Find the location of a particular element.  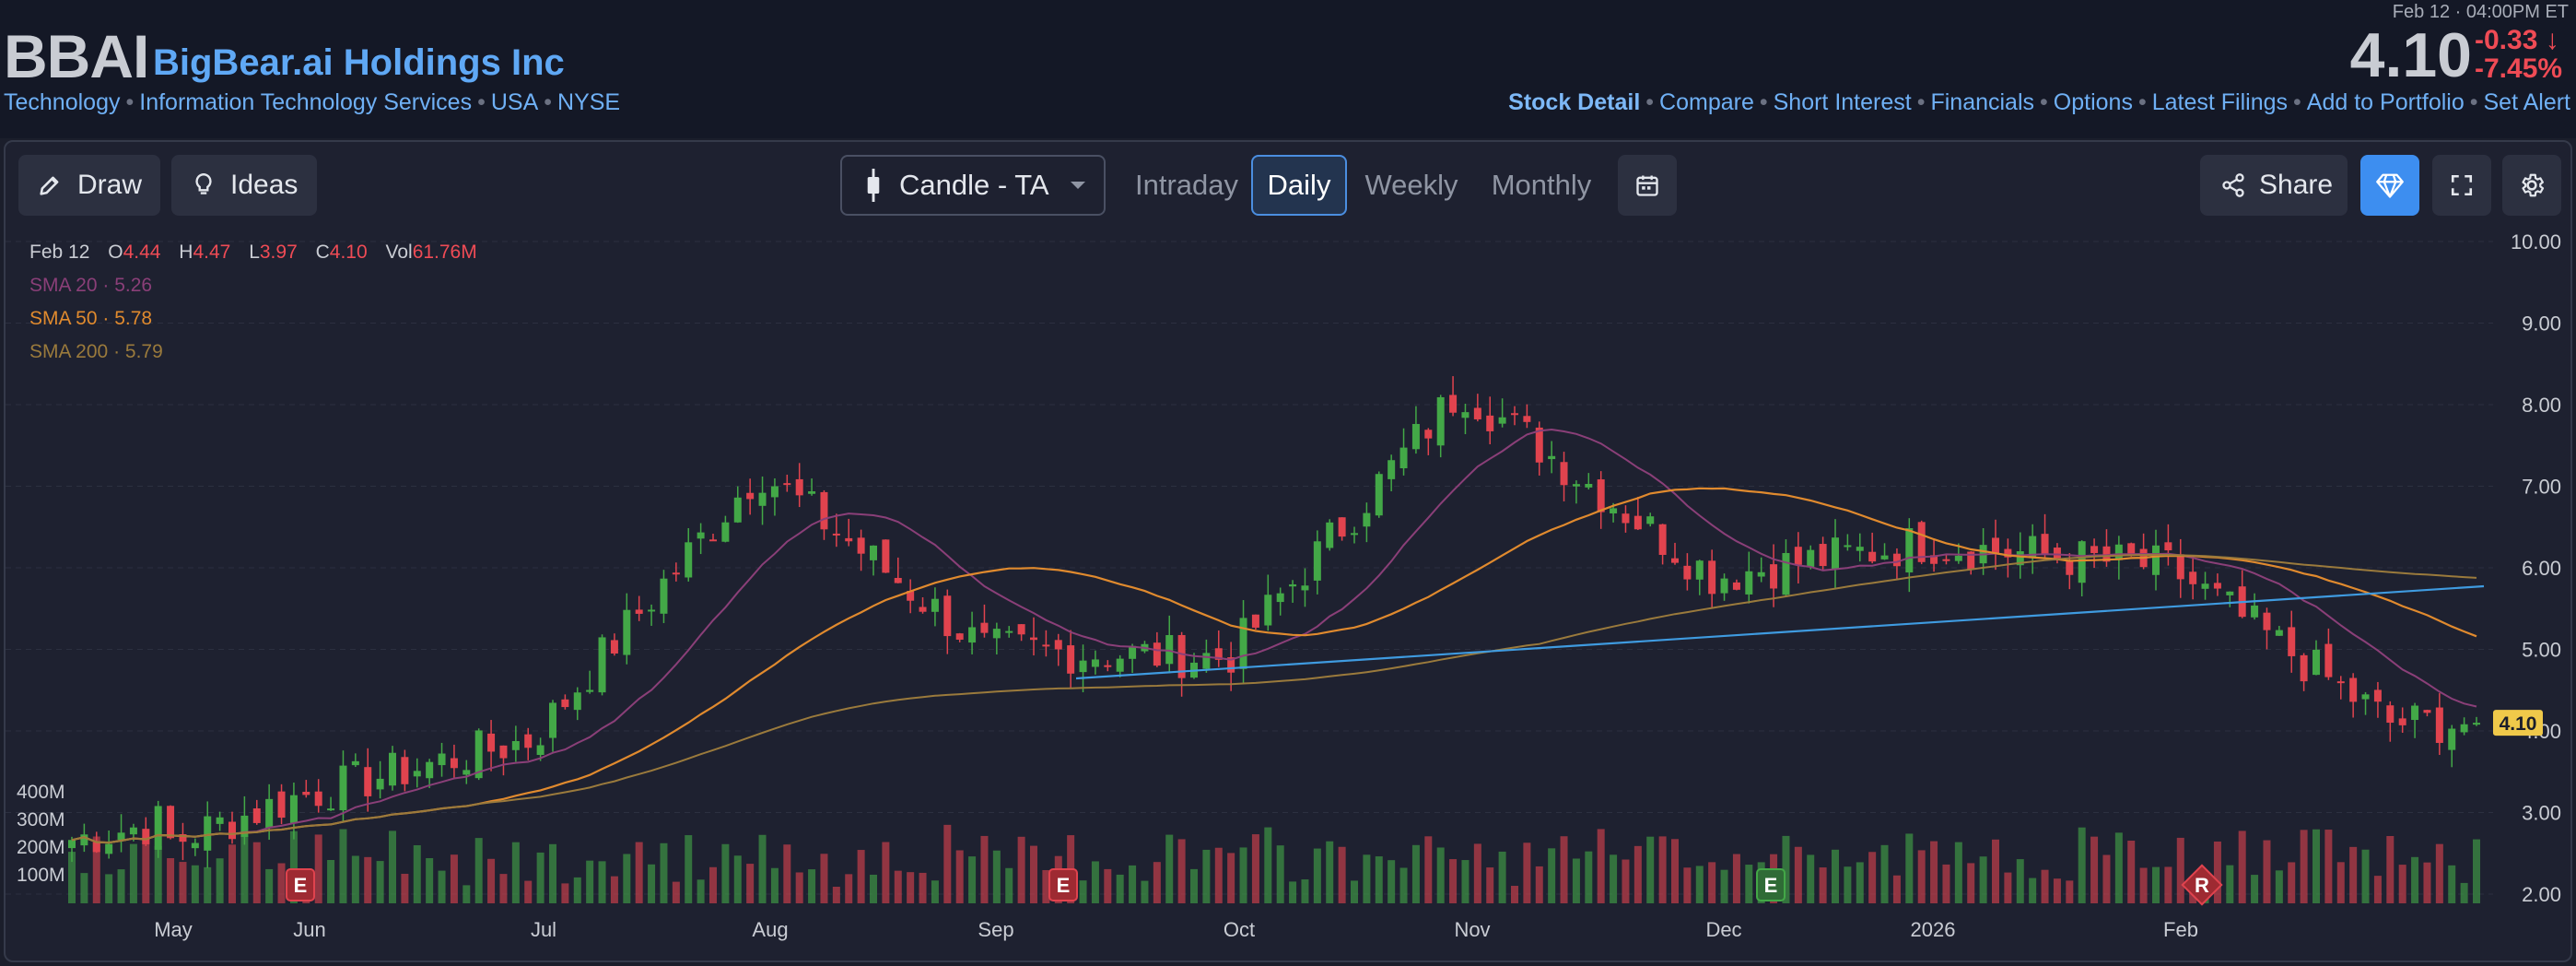

exchange-link: NYSE is located at coordinates (589, 102).